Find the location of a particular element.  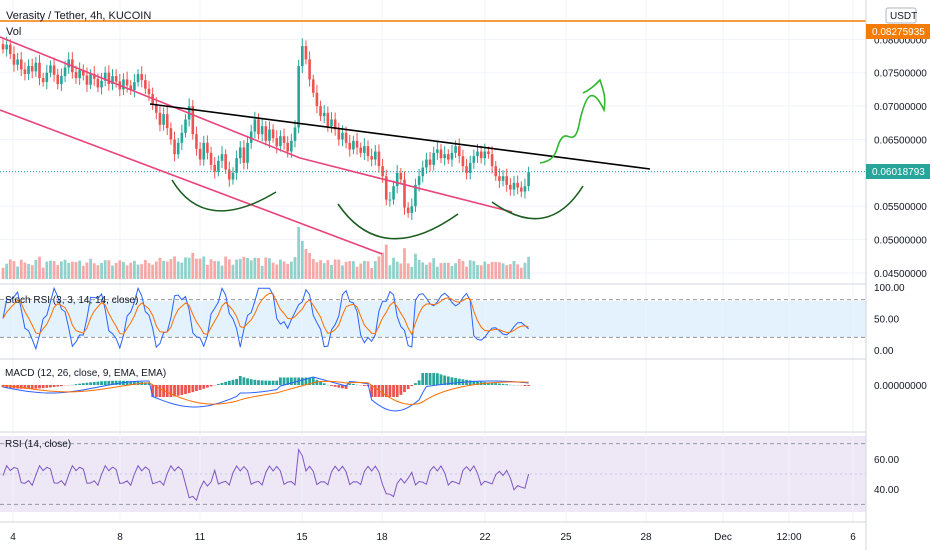

currency-badge-box is located at coordinates (901, 15).